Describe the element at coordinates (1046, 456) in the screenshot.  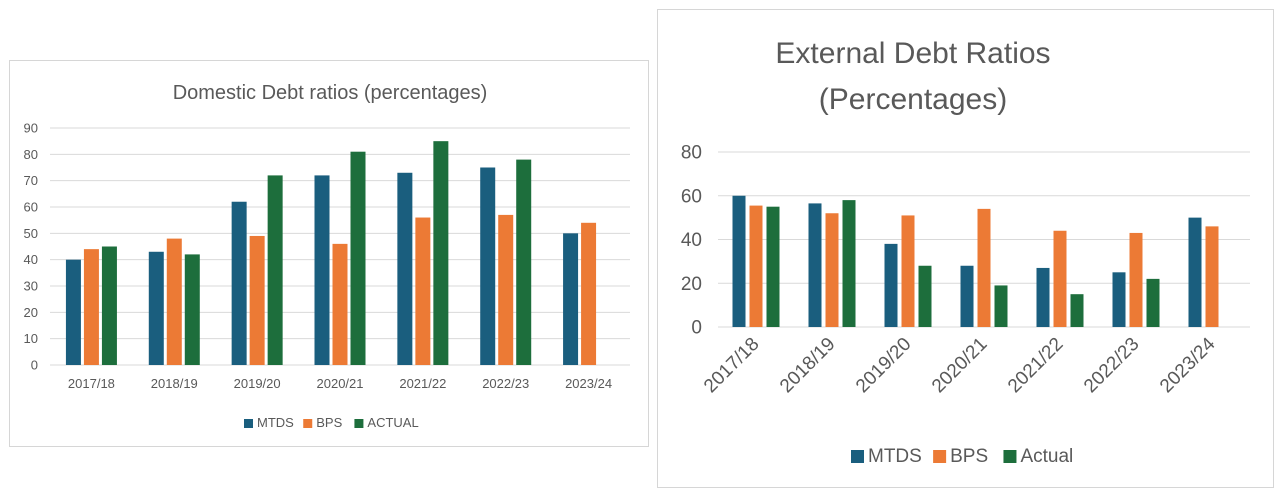
I see `legend-label-actual: Actual` at that location.